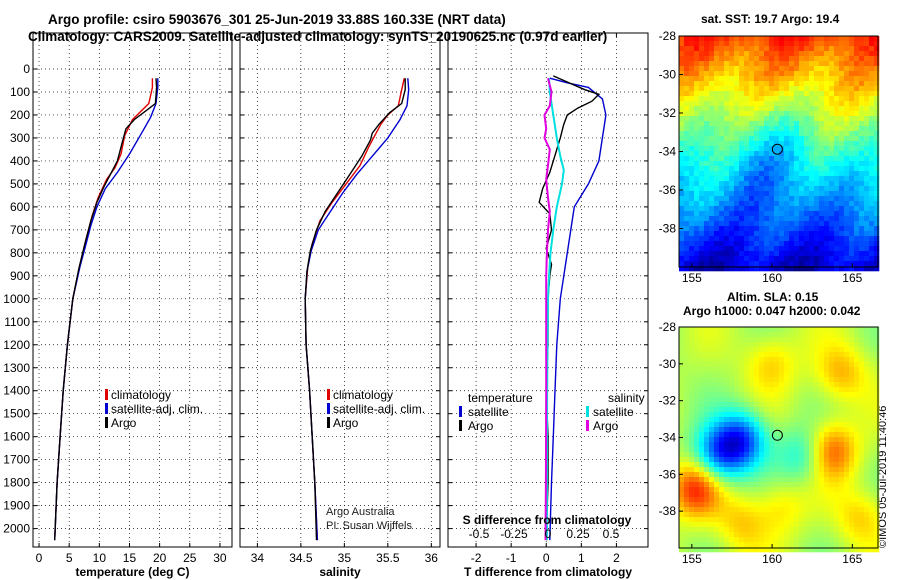  I want to click on differences-xtick-label: 2, so click(616, 558).